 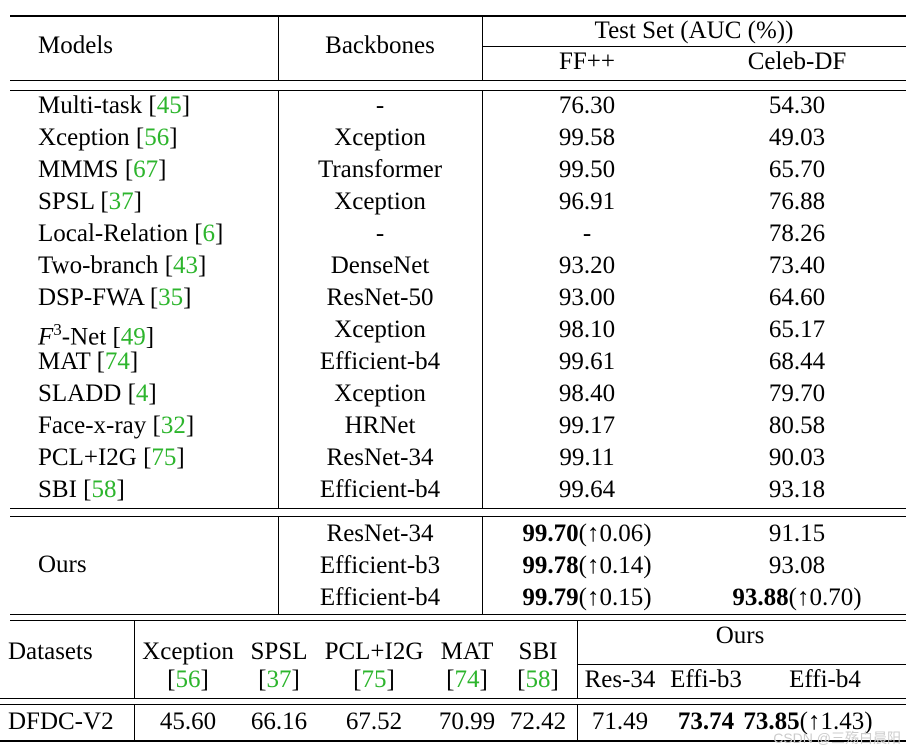 I want to click on table2-bottom-rule, so click(x=453, y=741).